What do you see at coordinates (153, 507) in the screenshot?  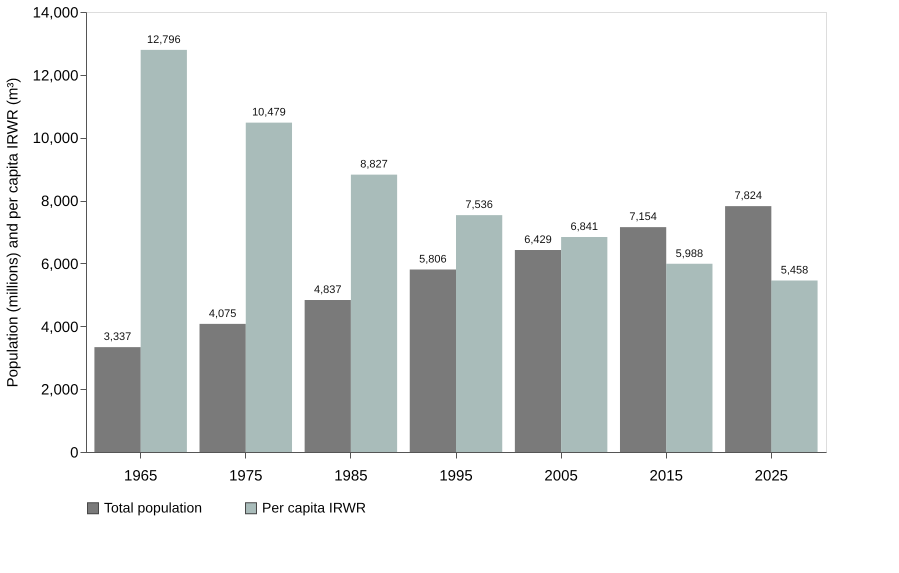 I see `legend-label: Total population` at bounding box center [153, 507].